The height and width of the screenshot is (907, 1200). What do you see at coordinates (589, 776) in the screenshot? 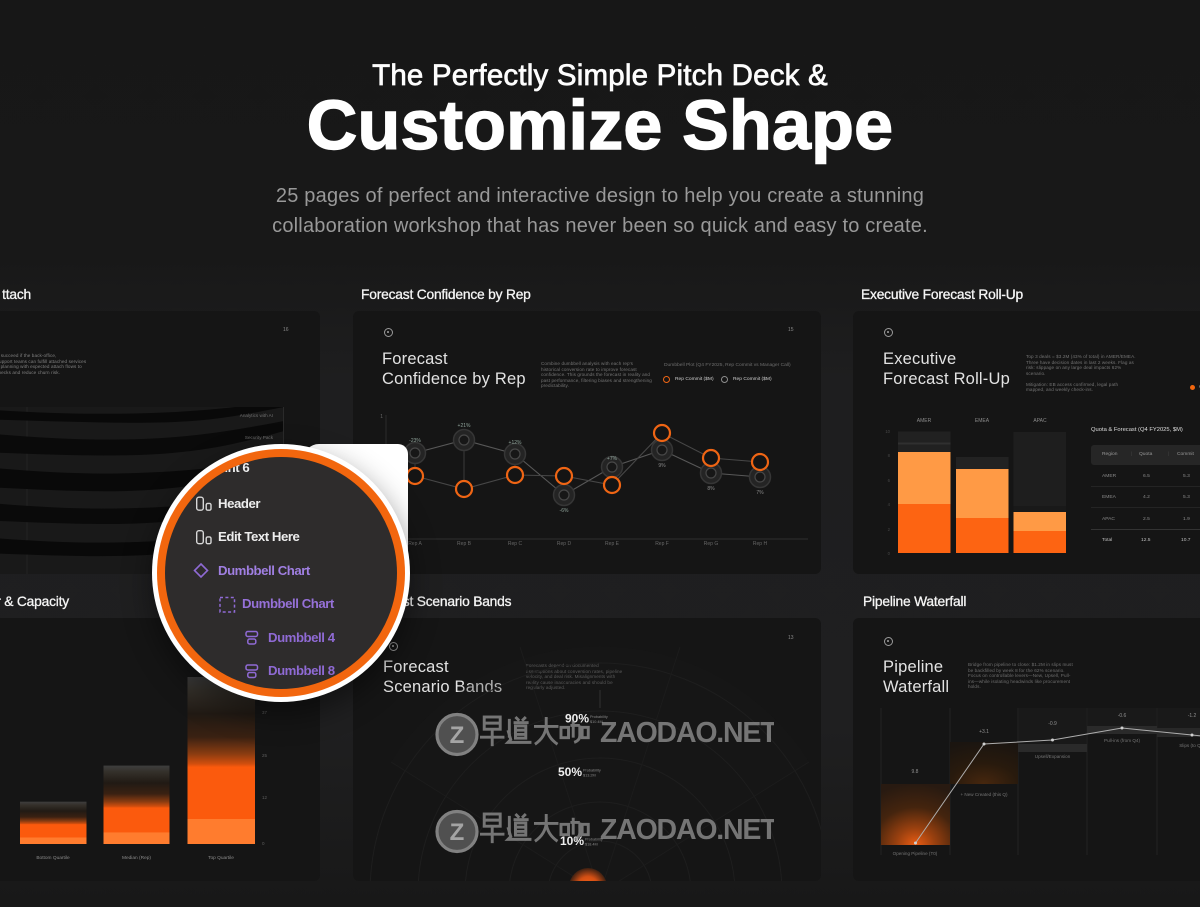
I see `svg-text: $13.2M` at bounding box center [589, 776].